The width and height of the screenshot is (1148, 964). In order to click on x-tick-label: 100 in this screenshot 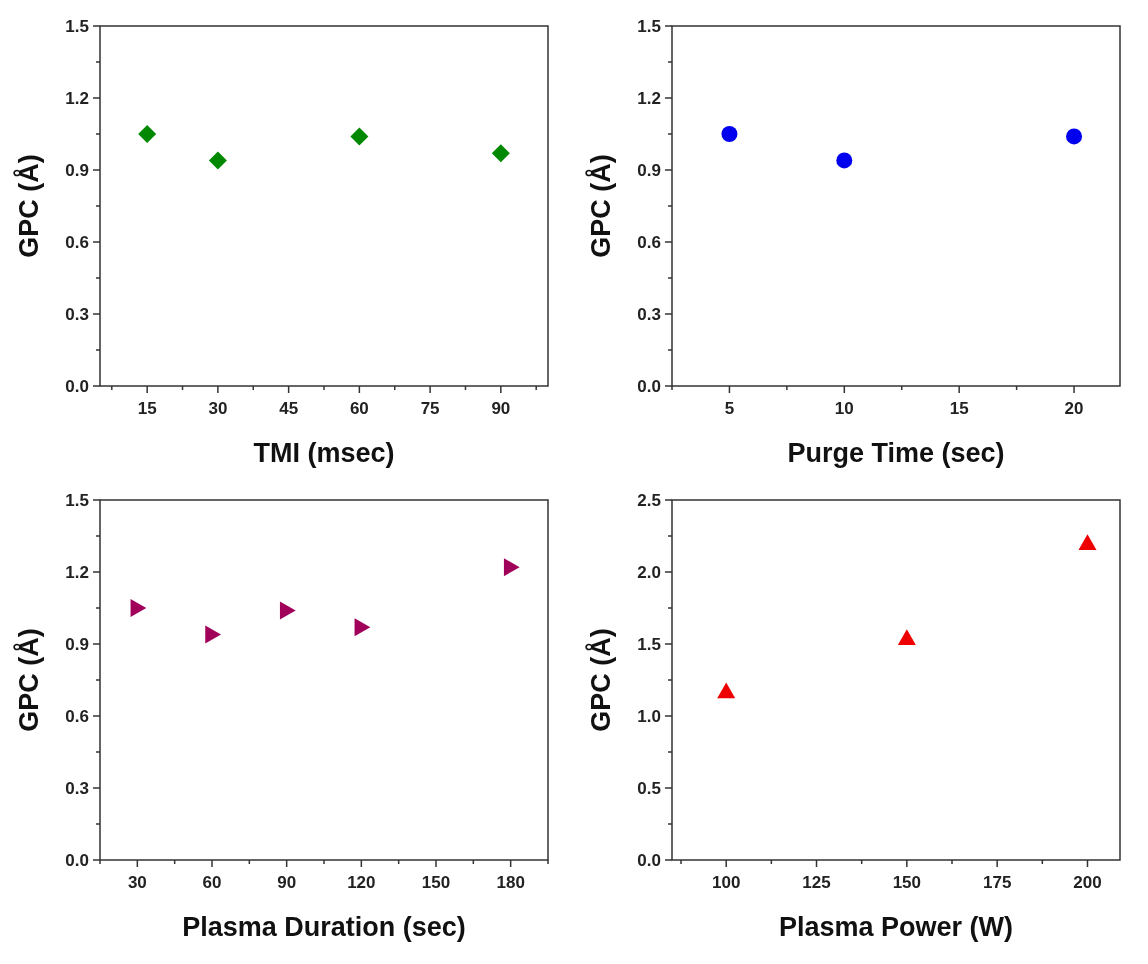, I will do `click(726, 882)`.